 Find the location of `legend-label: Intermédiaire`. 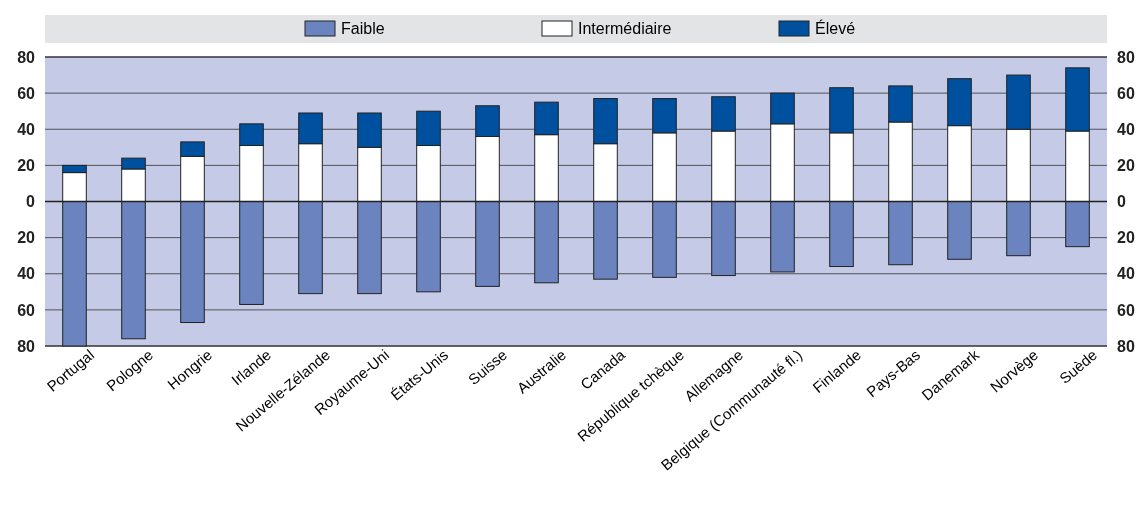

legend-label: Intermédiaire is located at coordinates (625, 28).